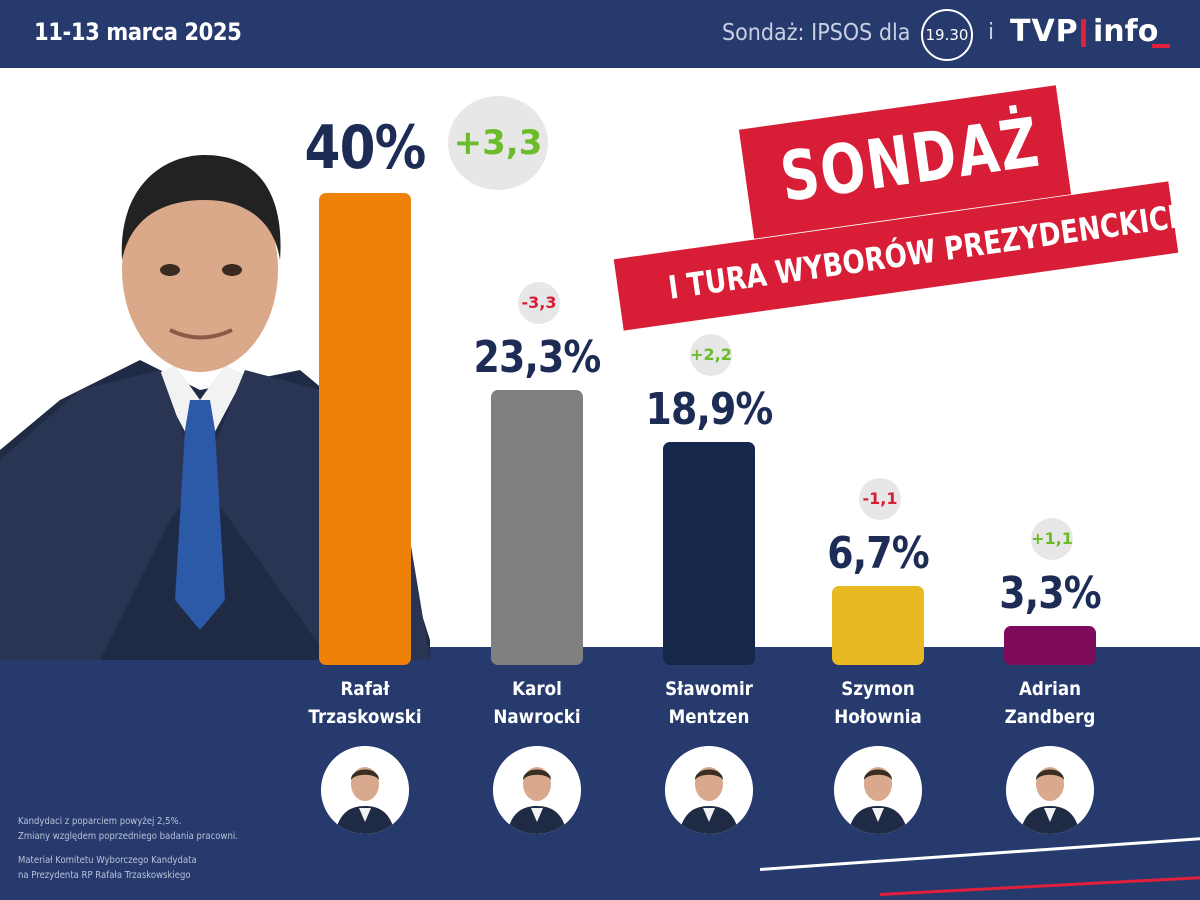 The image size is (1200, 900). What do you see at coordinates (537, 527) in the screenshot?
I see `bar-nawrocki` at bounding box center [537, 527].